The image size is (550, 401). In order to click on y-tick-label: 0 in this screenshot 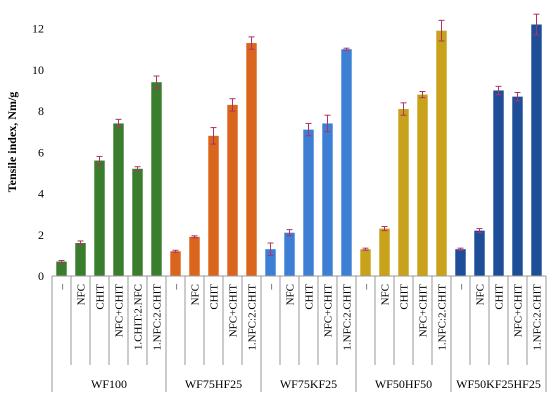, I will do `click(41, 276)`.